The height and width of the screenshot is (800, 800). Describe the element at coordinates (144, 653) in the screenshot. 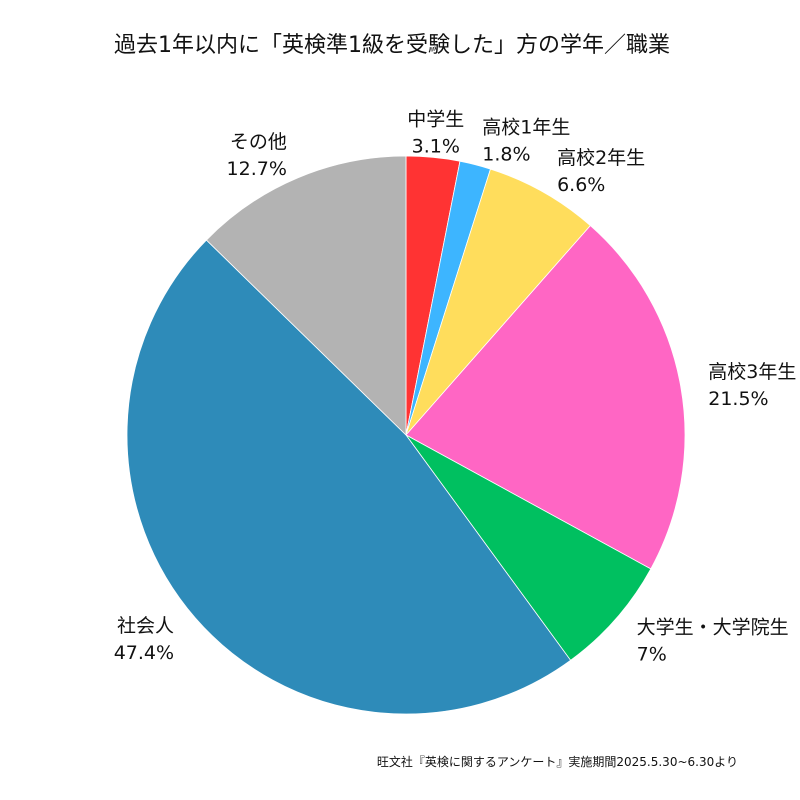

I see `slice-value-label: 47.4%` at that location.